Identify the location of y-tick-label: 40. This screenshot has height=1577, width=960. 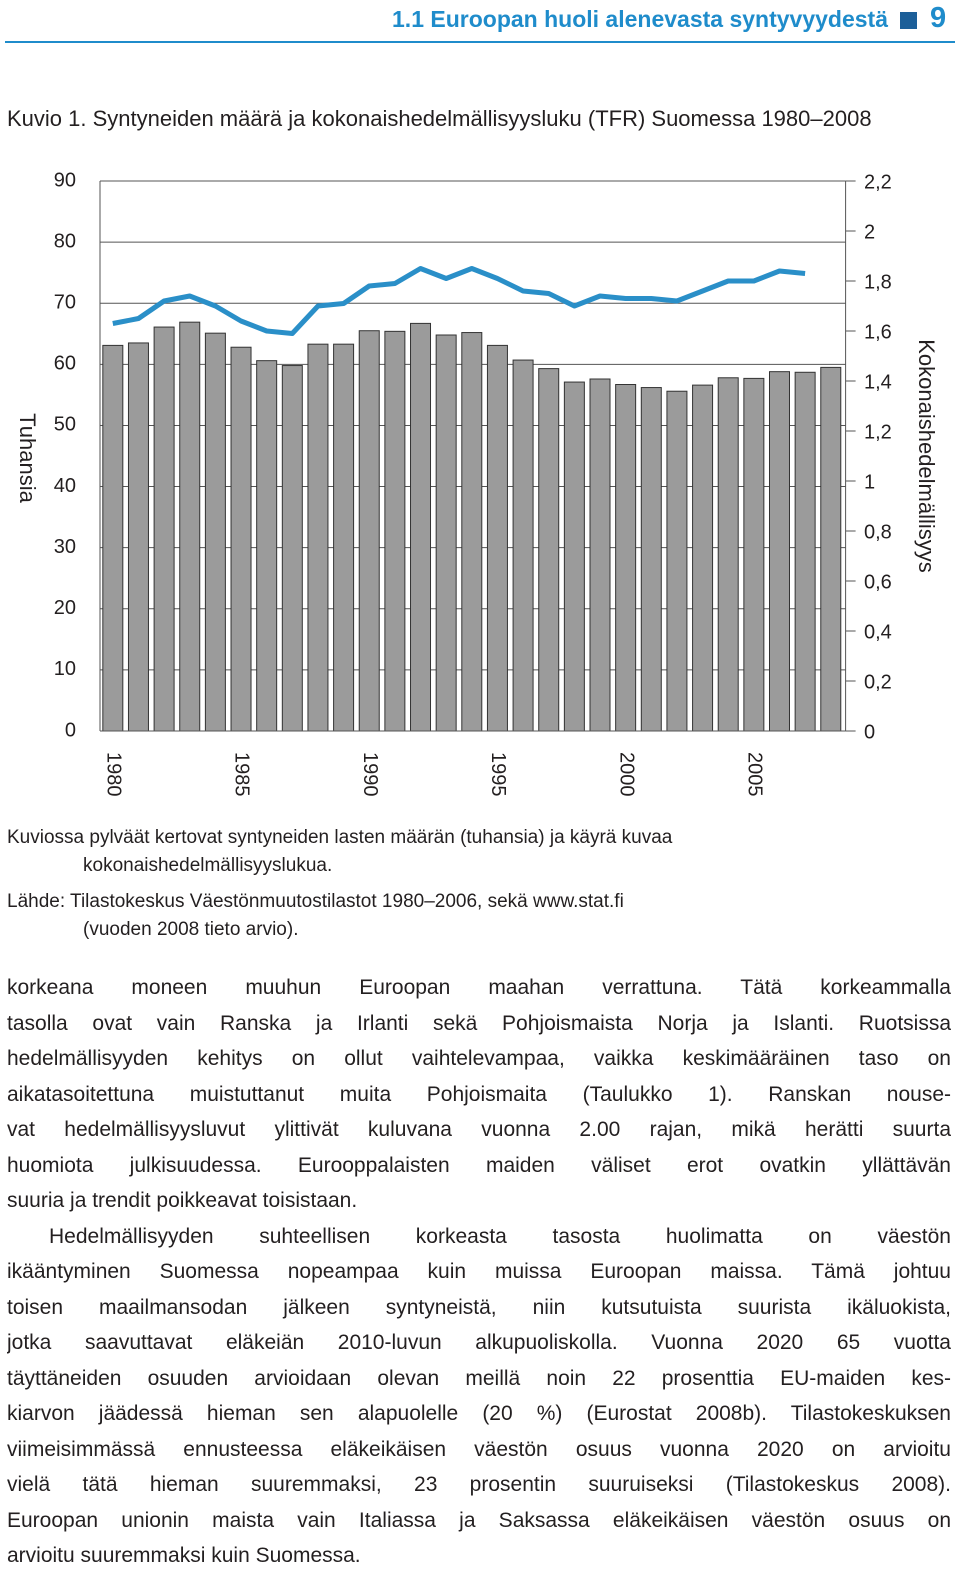
(65, 486).